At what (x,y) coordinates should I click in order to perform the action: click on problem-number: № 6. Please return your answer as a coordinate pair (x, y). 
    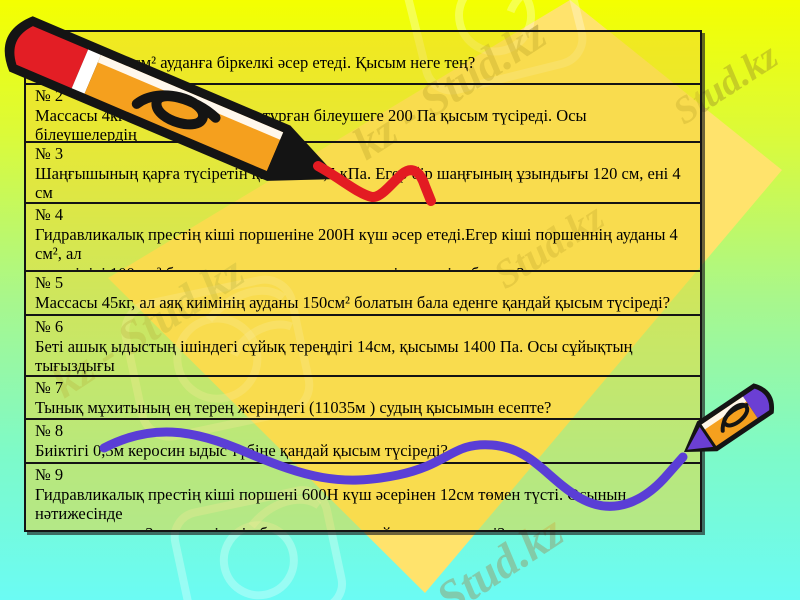
    Looking at the image, I should click on (49, 326).